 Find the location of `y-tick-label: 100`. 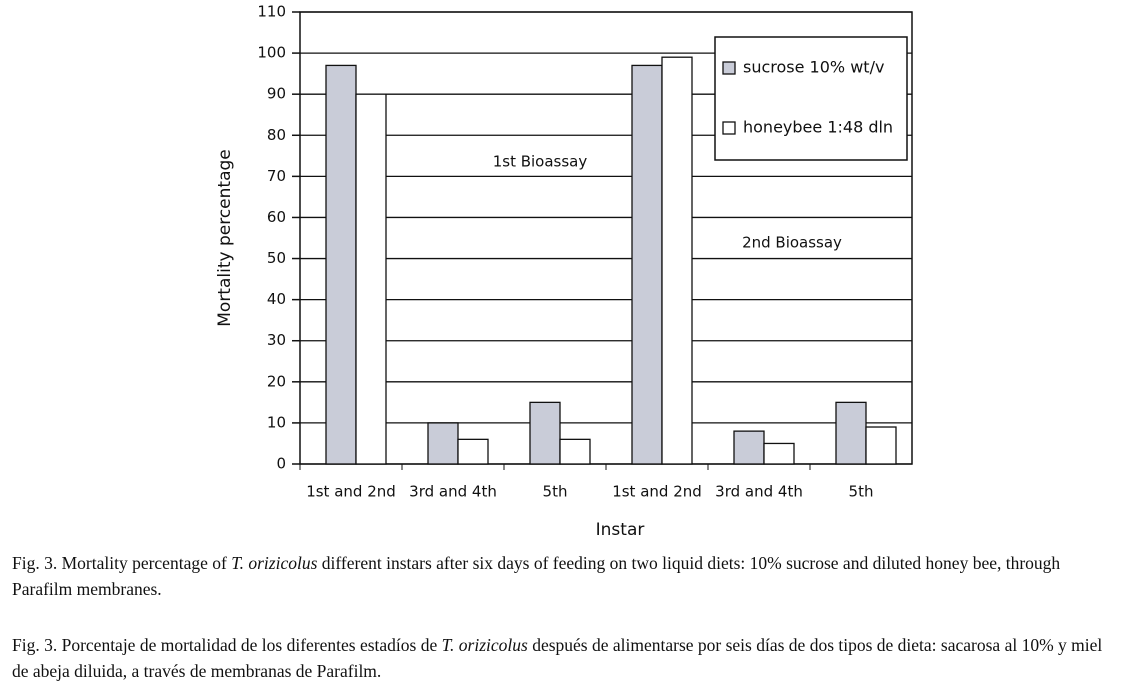

y-tick-label: 100 is located at coordinates (271, 53).